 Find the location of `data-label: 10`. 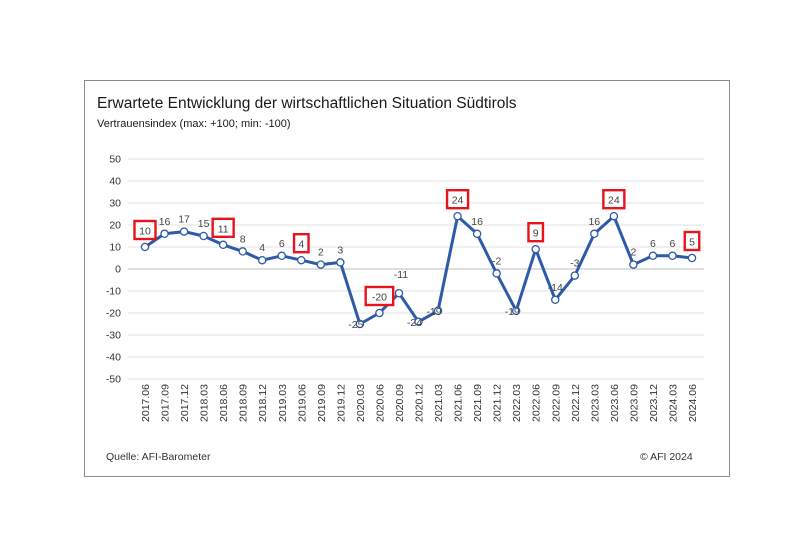

data-label: 10 is located at coordinates (145, 232).